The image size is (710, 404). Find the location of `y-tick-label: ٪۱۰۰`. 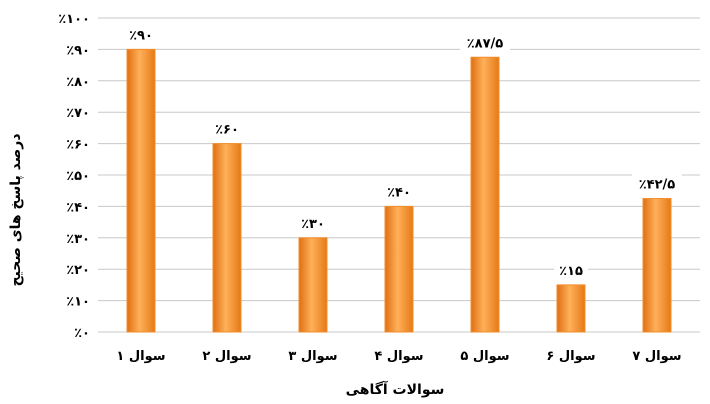

y-tick-label: ٪۱۰۰ is located at coordinates (74, 19).